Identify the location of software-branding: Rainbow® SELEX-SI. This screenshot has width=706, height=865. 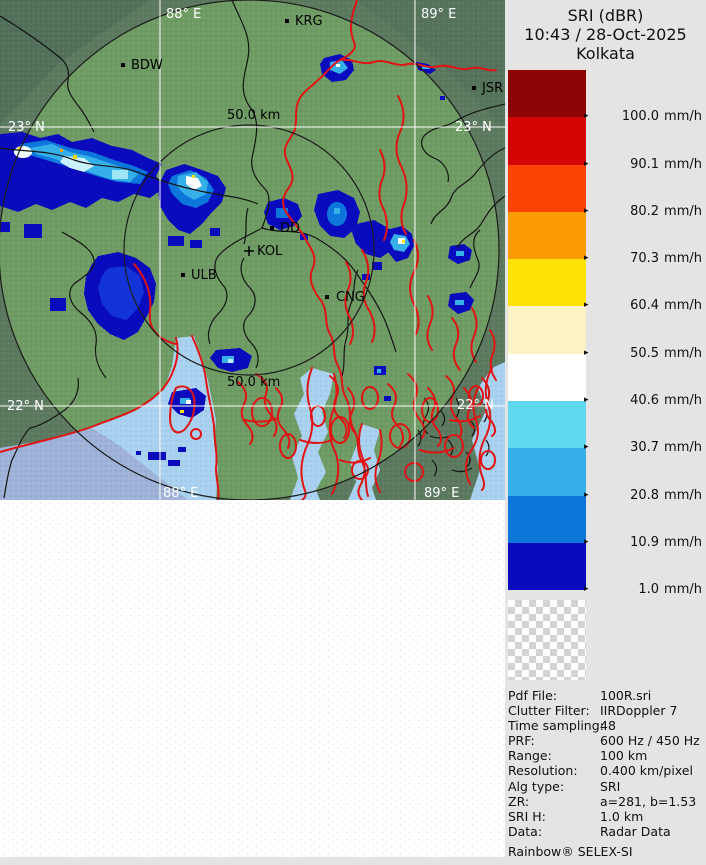
(570, 851).